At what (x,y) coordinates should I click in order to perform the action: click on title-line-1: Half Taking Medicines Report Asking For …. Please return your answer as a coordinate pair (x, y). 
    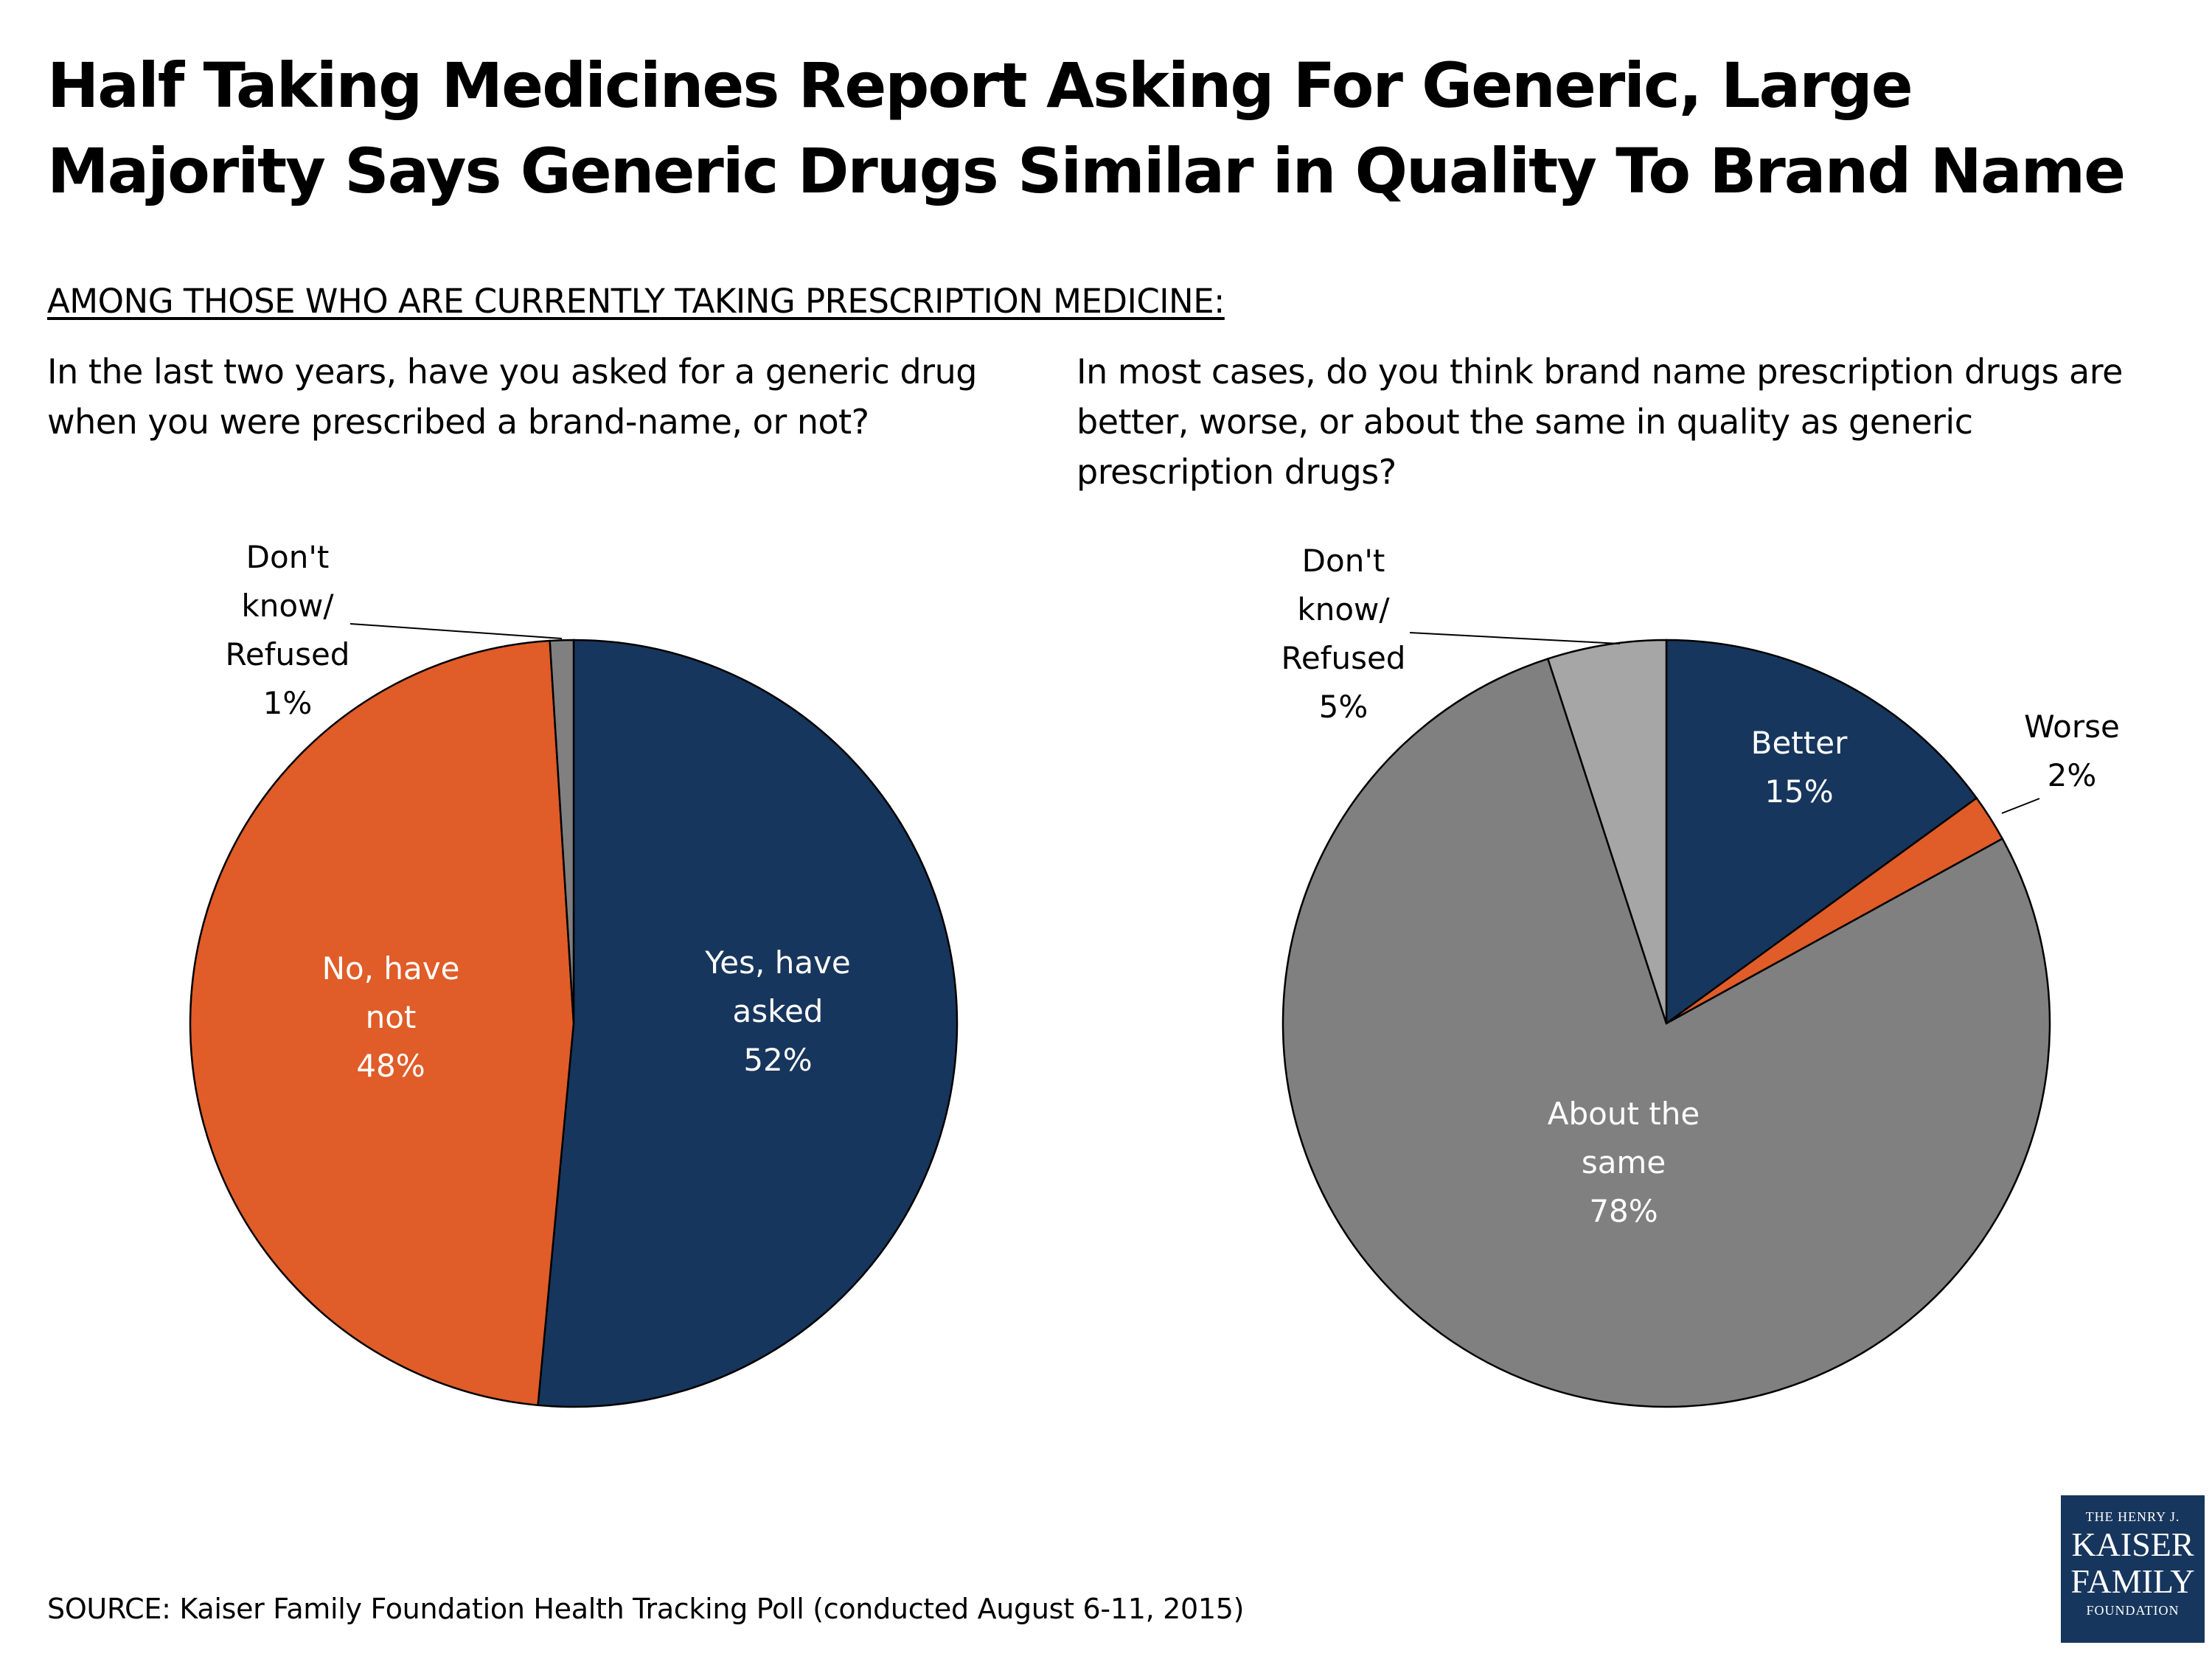
    Looking at the image, I should click on (980, 85).